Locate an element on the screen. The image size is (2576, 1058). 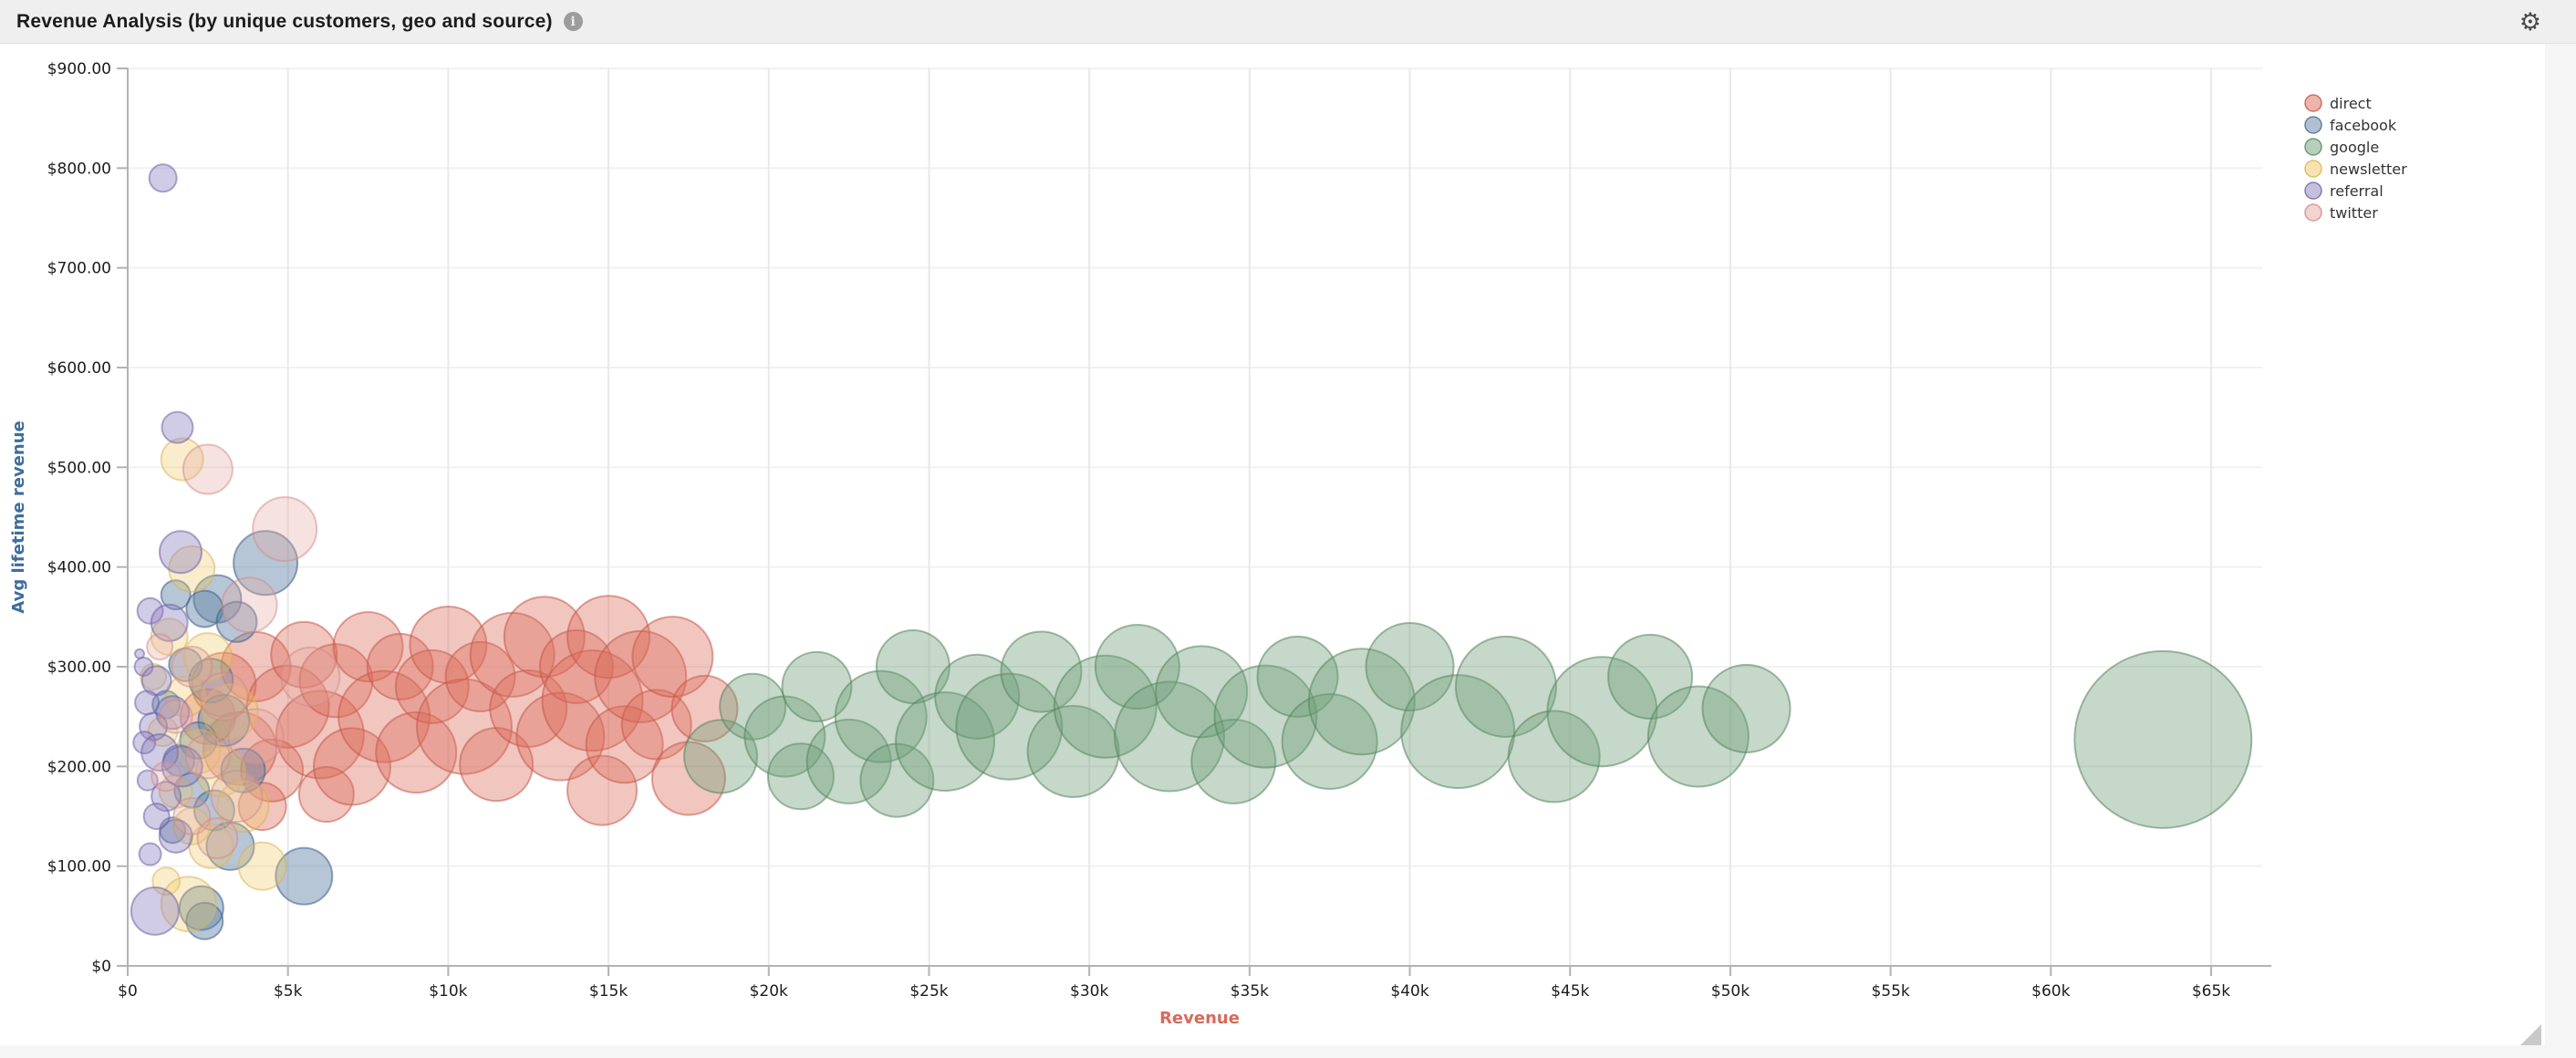
legend-item-facebook: facebook is located at coordinates (2363, 126).